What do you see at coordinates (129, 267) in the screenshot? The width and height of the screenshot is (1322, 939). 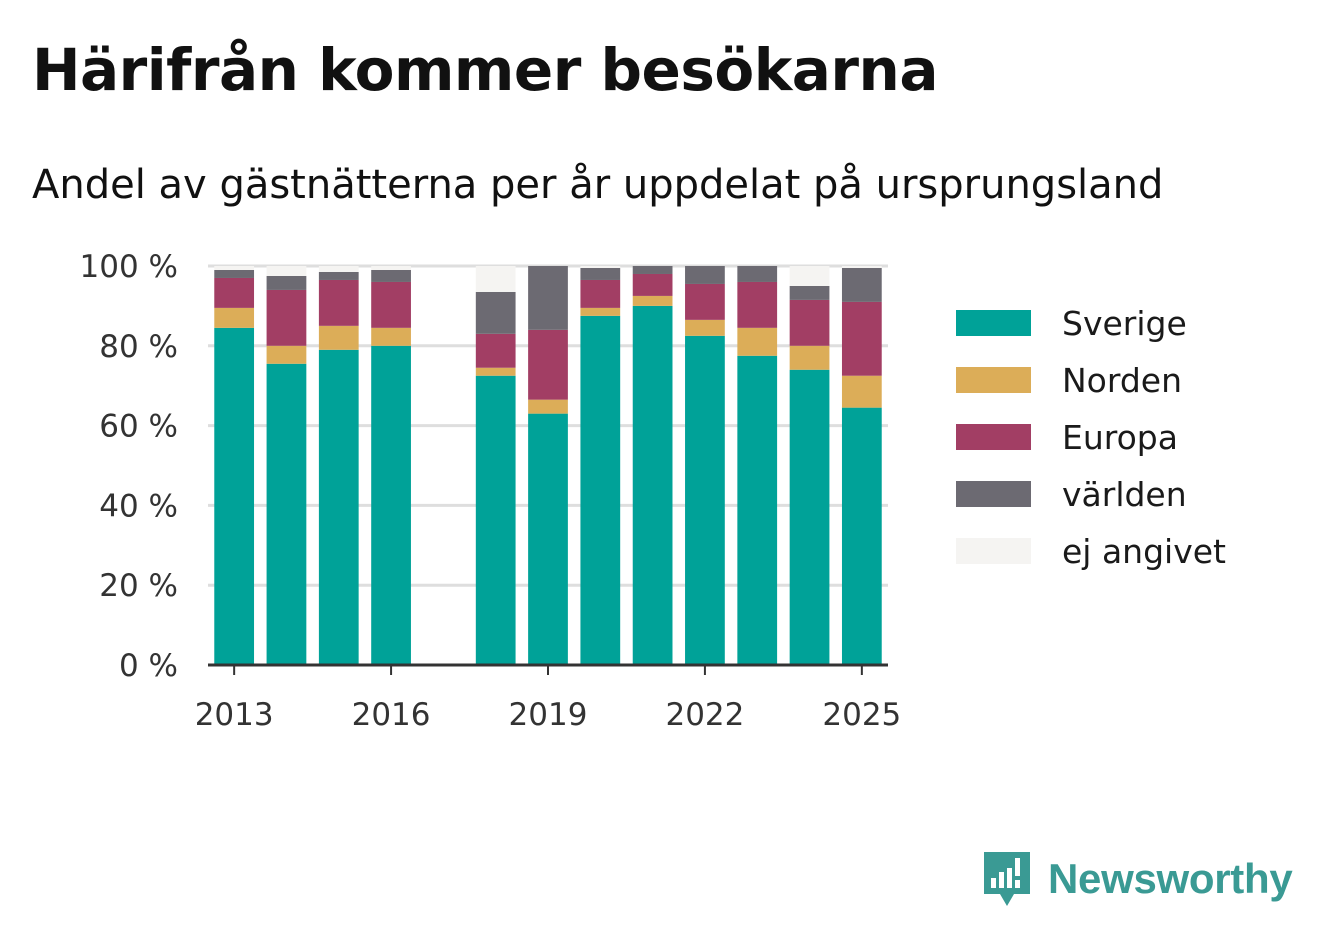 I see `y-tick-label: 100 %` at bounding box center [129, 267].